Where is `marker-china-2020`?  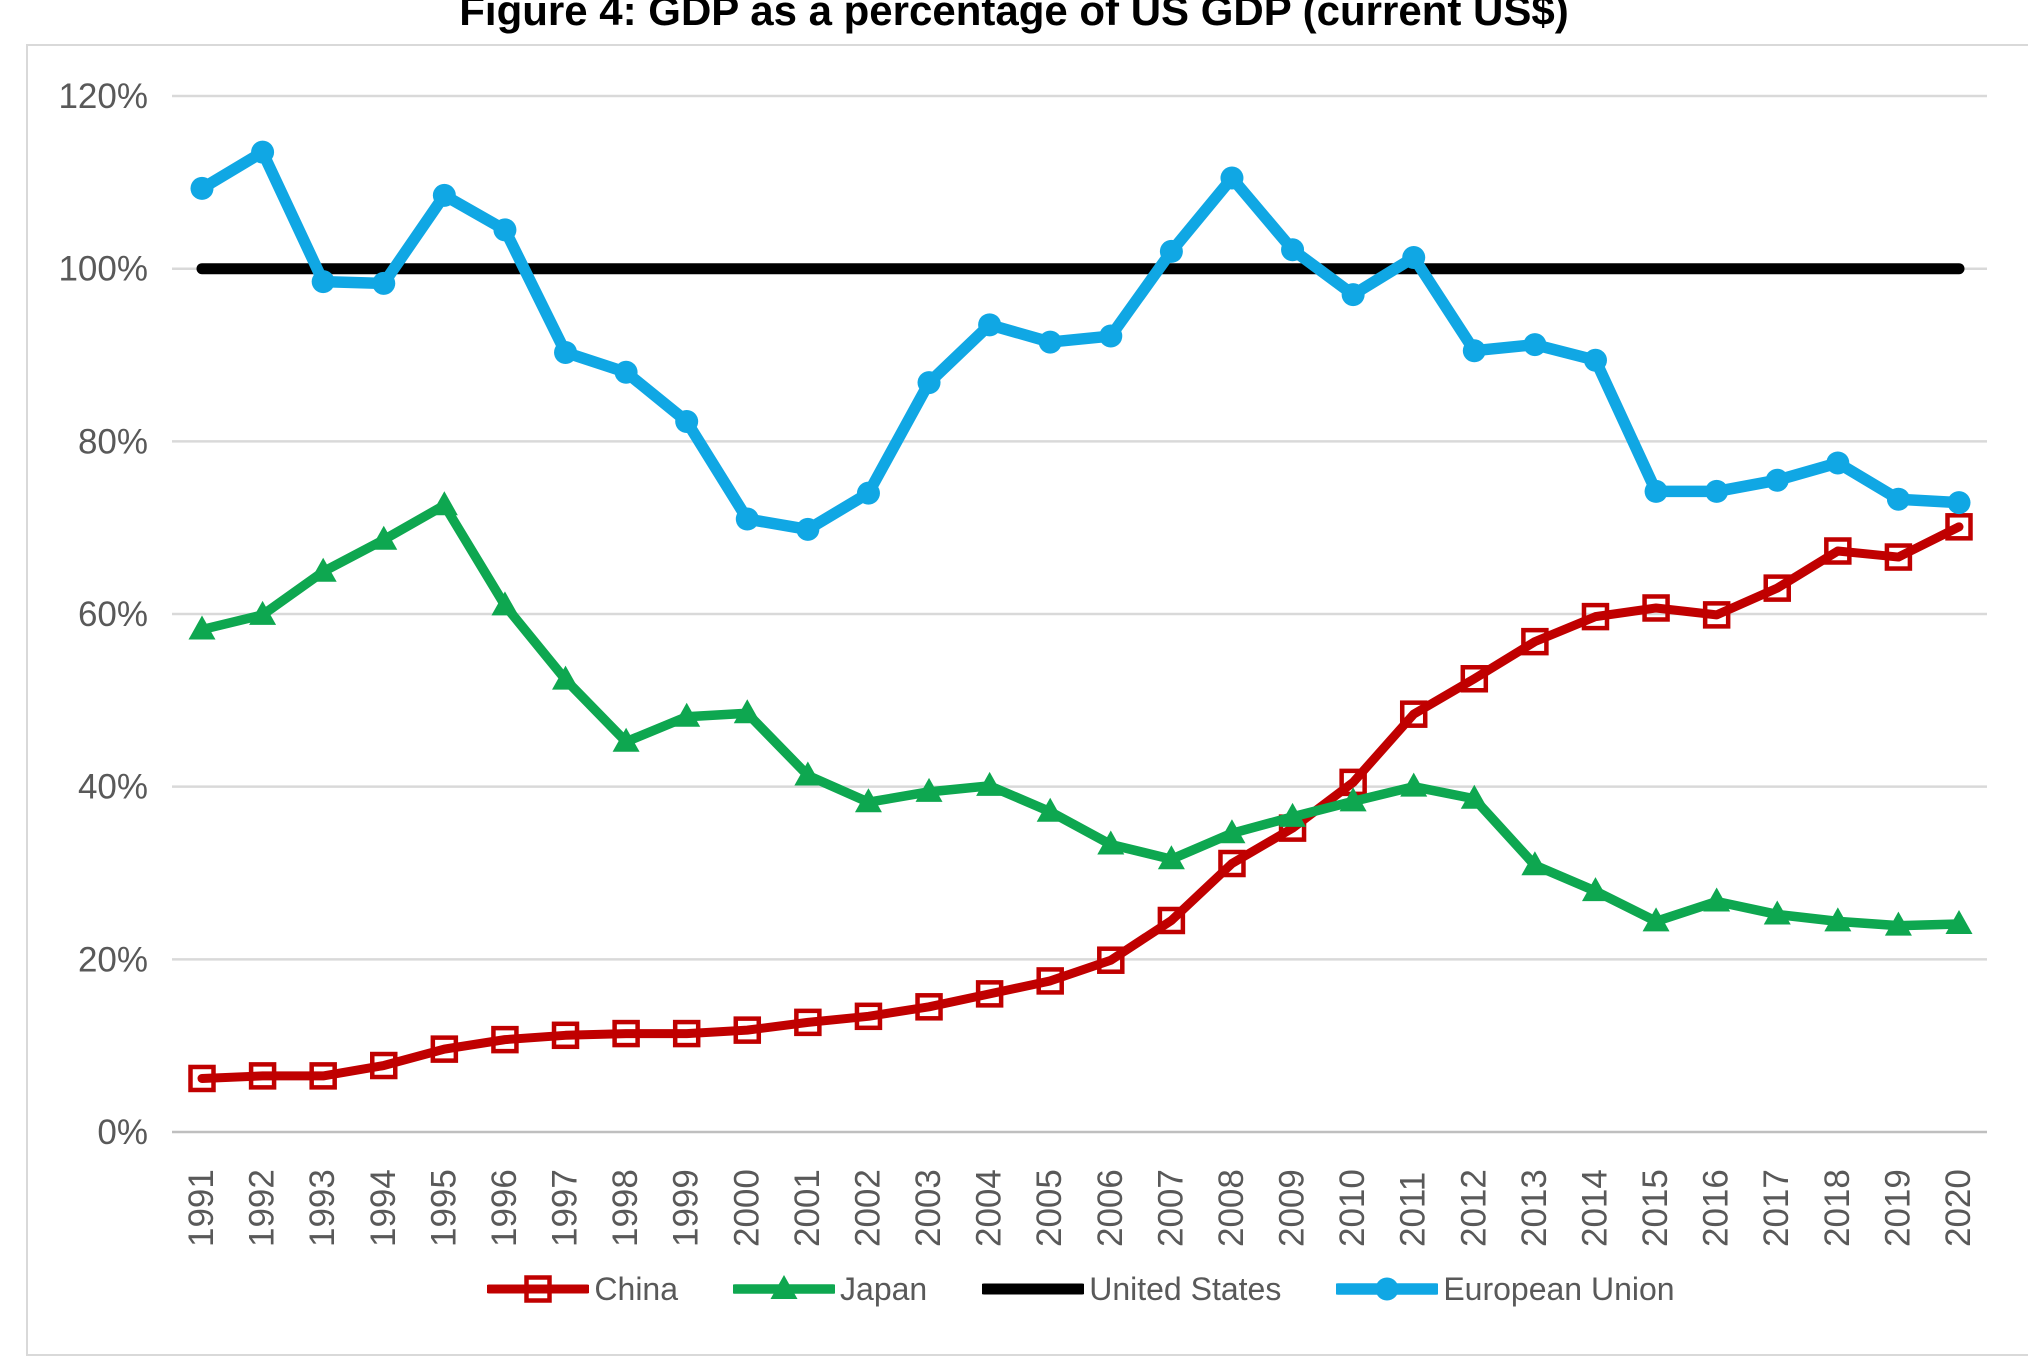
marker-china-2020 is located at coordinates (1959, 527).